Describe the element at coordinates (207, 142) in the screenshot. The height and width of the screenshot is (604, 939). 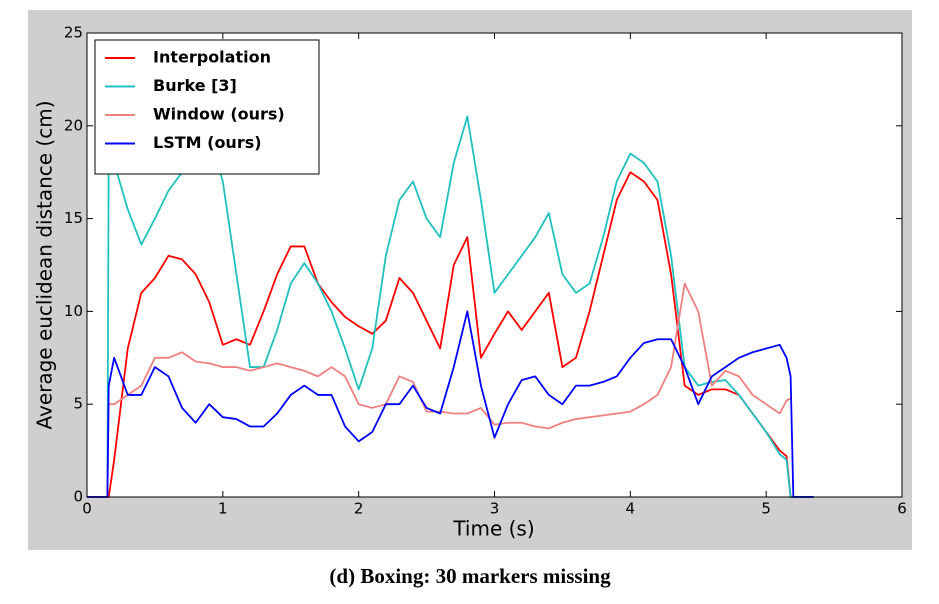
I see `legend-label: LSTM (ours)` at that location.